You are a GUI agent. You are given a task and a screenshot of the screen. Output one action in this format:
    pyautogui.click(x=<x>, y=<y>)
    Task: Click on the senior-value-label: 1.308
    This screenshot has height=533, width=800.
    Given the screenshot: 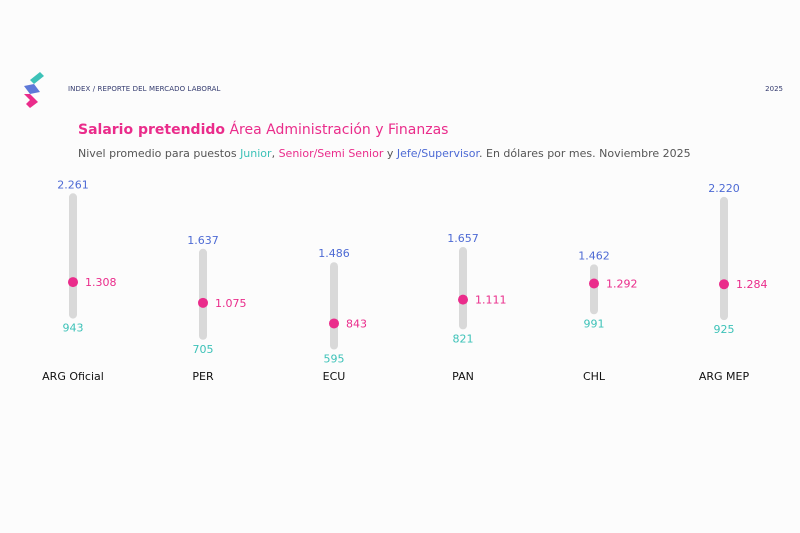 What is the action you would take?
    pyautogui.click(x=101, y=282)
    